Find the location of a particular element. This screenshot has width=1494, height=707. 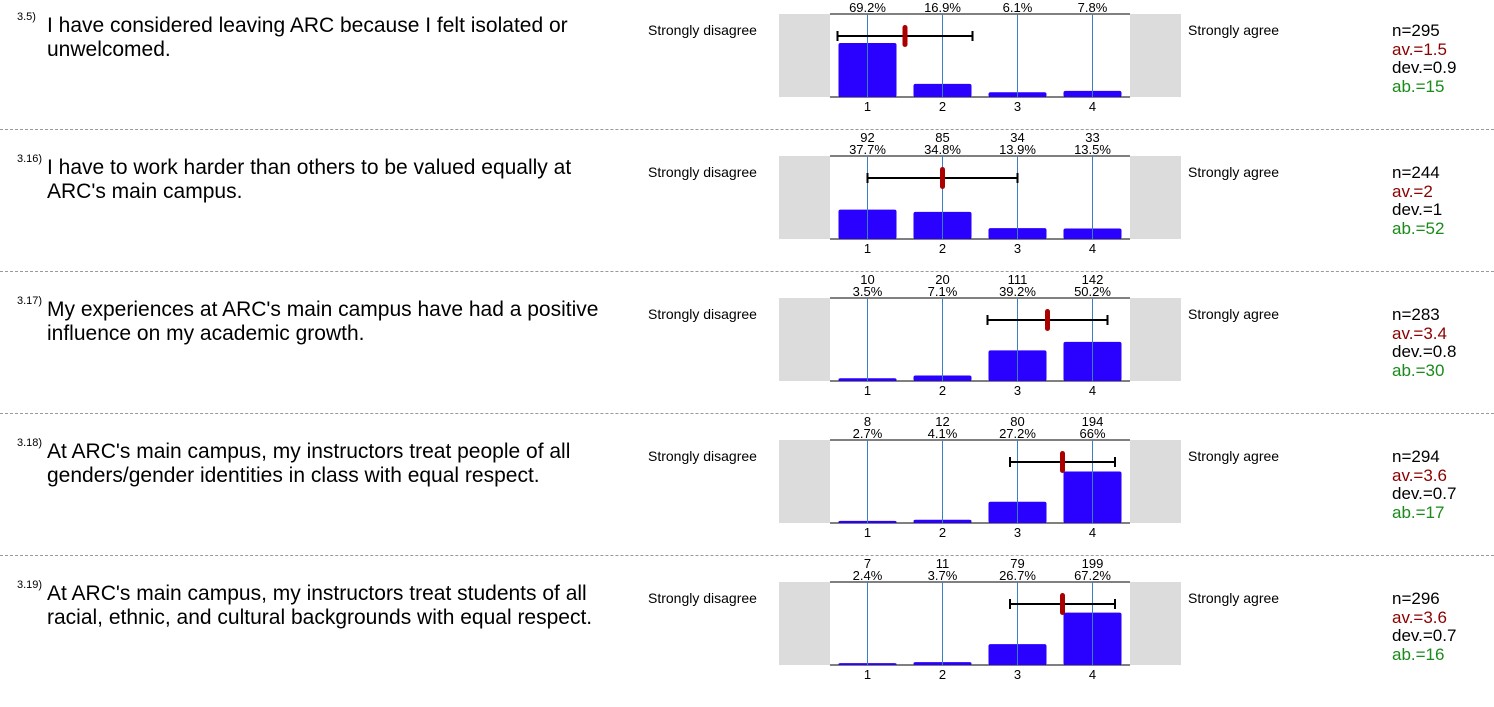

stat-deviation: dev.=1 is located at coordinates (1417, 209).